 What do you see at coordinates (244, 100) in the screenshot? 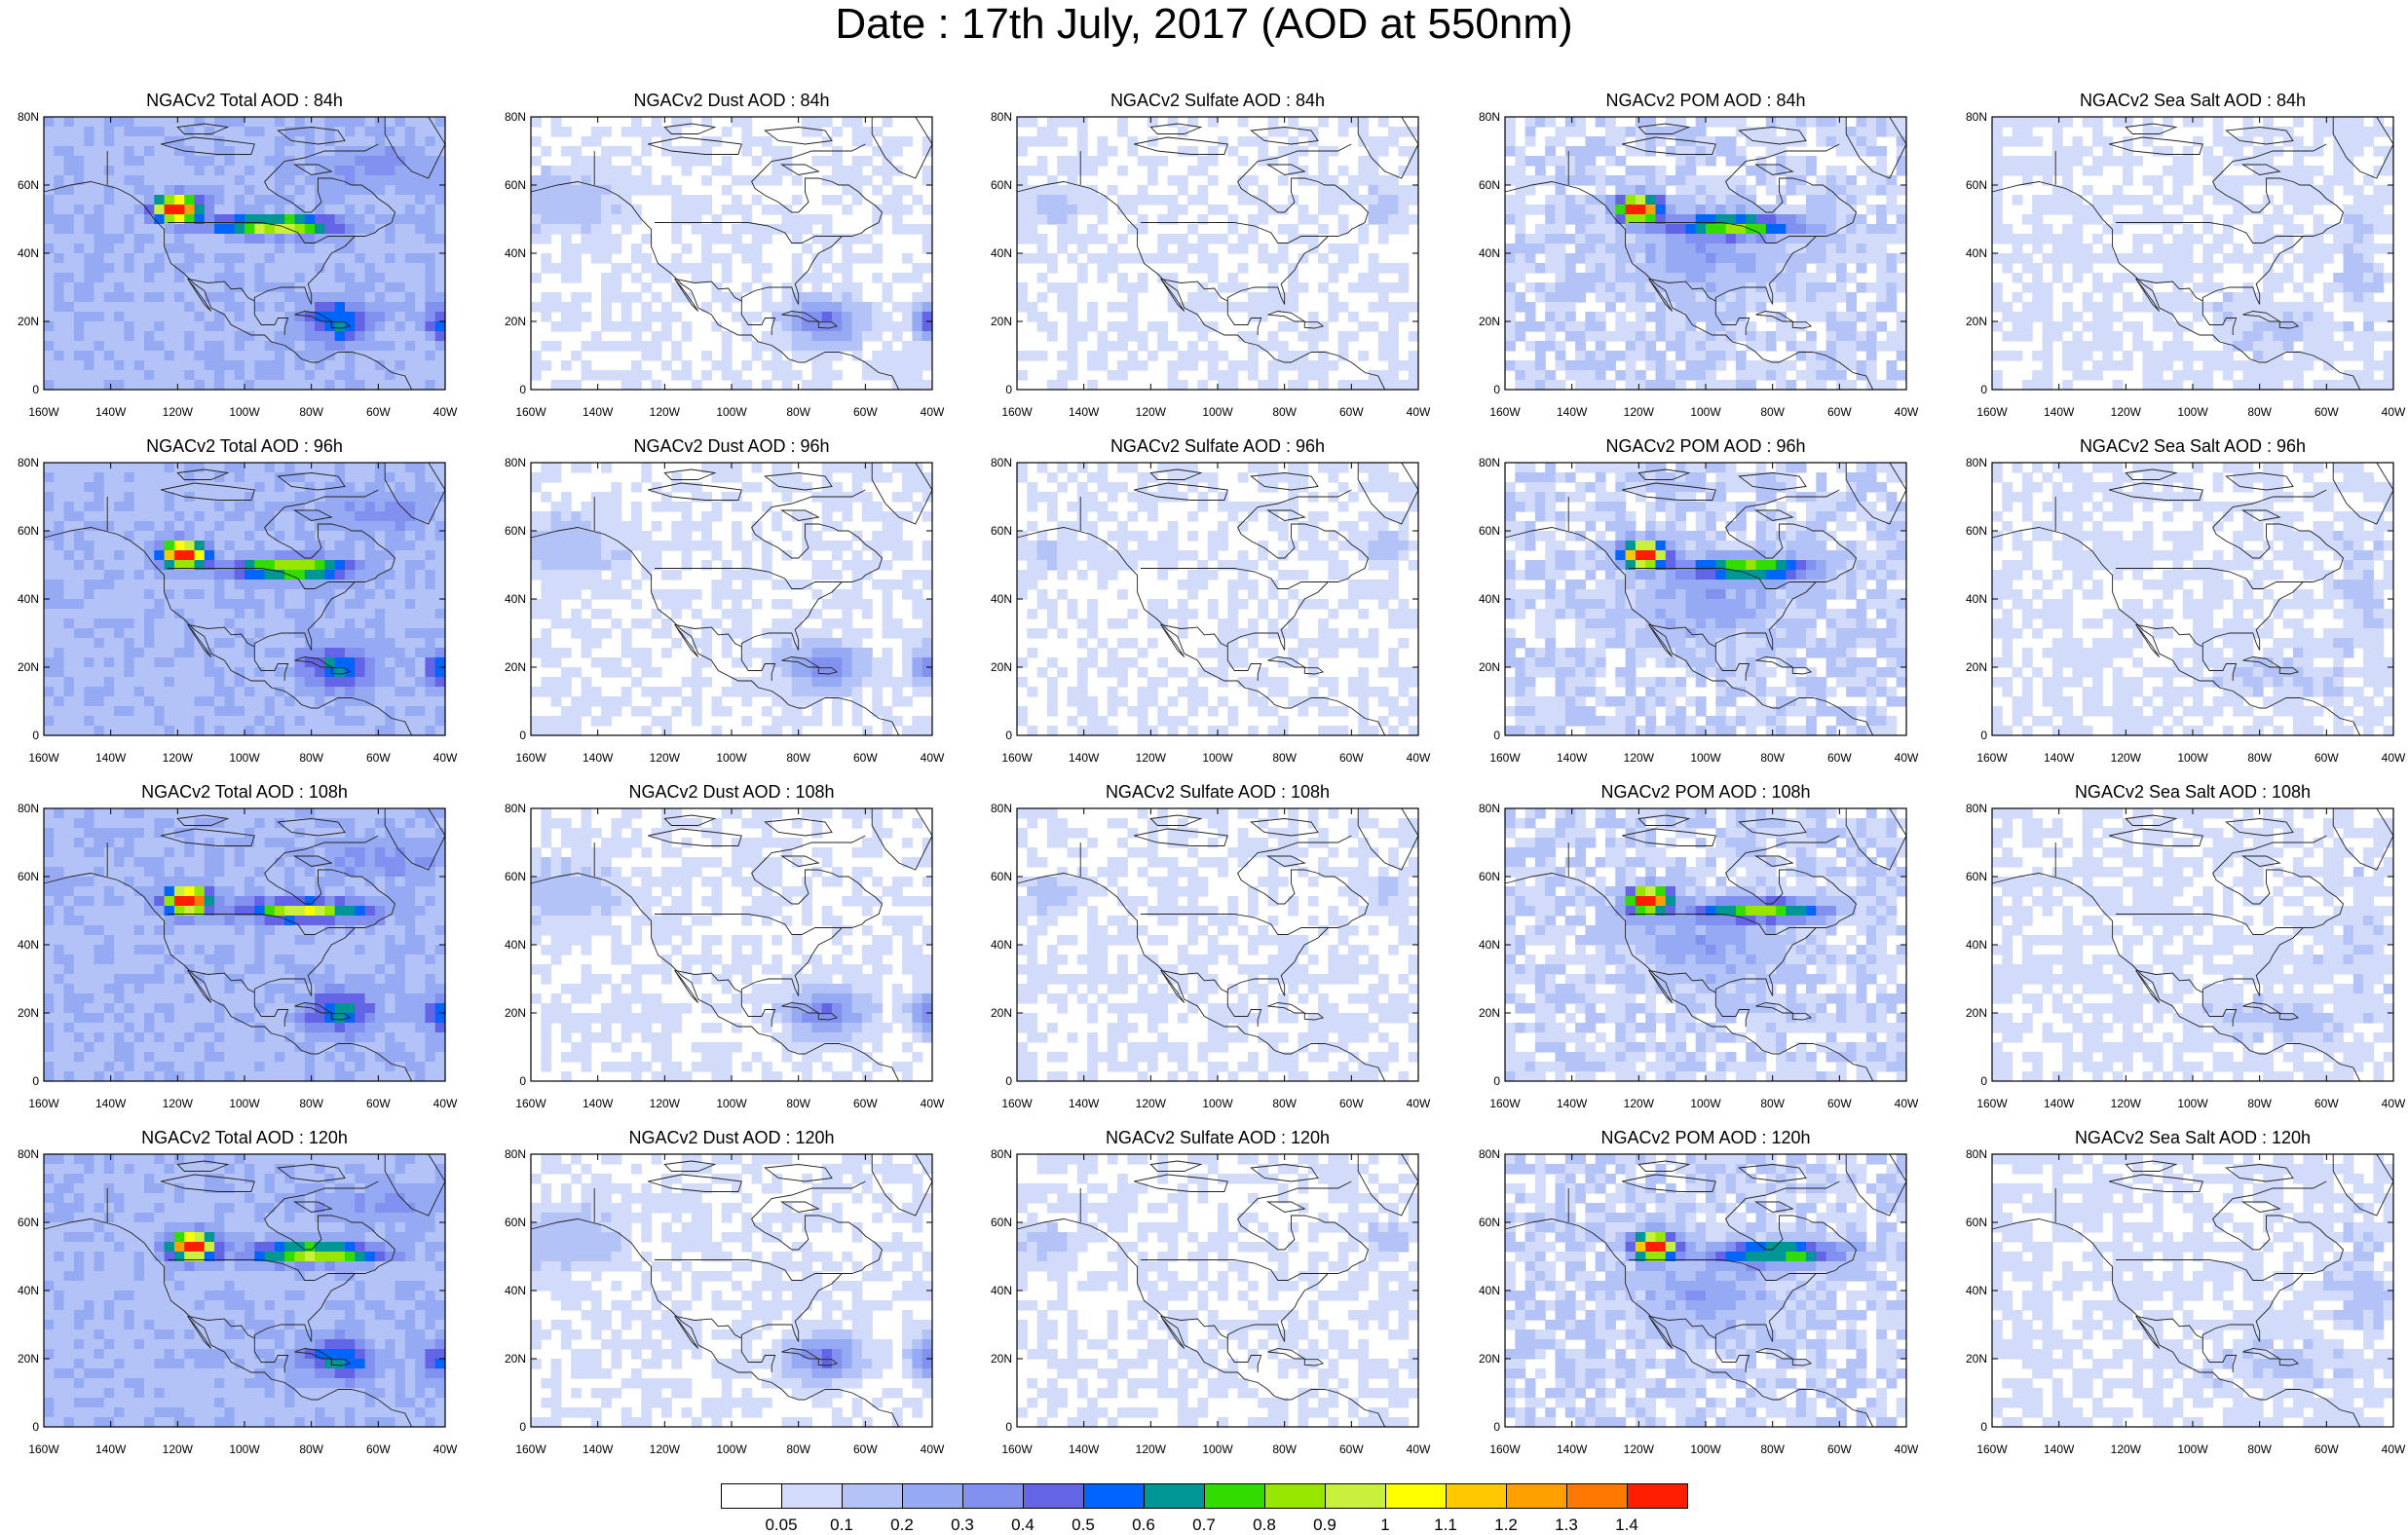
I see `panel-title: NGACv2 Total AOD : 84h` at bounding box center [244, 100].